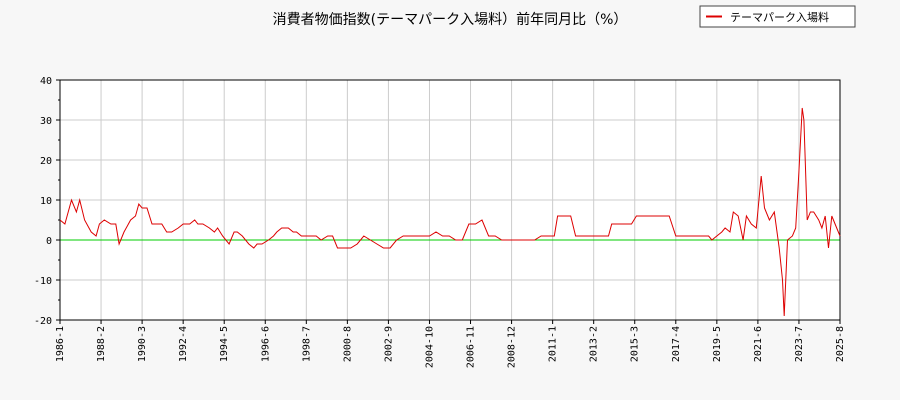  Describe the element at coordinates (265, 344) in the screenshot. I see `x-tick-label: 1996-6` at that location.